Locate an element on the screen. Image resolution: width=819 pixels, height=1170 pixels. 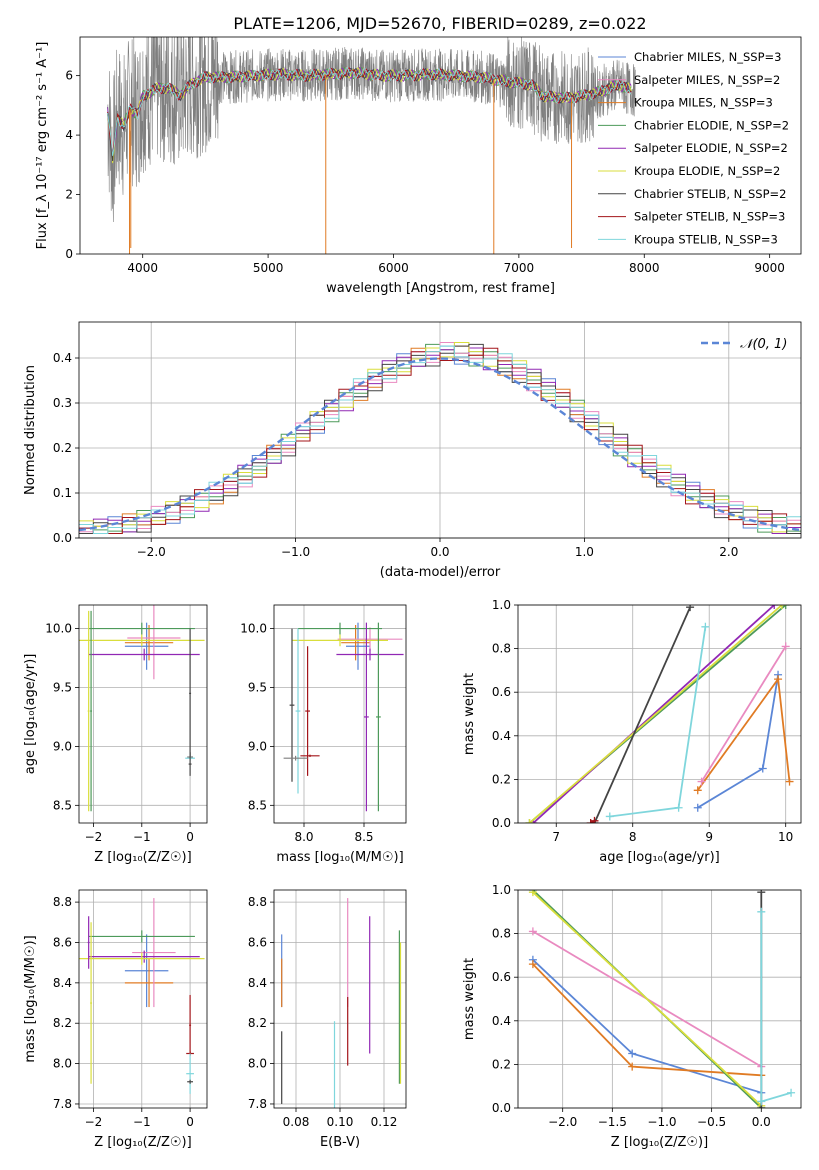
x-tick-label: 0.08 is located at coordinates (296, 1122).